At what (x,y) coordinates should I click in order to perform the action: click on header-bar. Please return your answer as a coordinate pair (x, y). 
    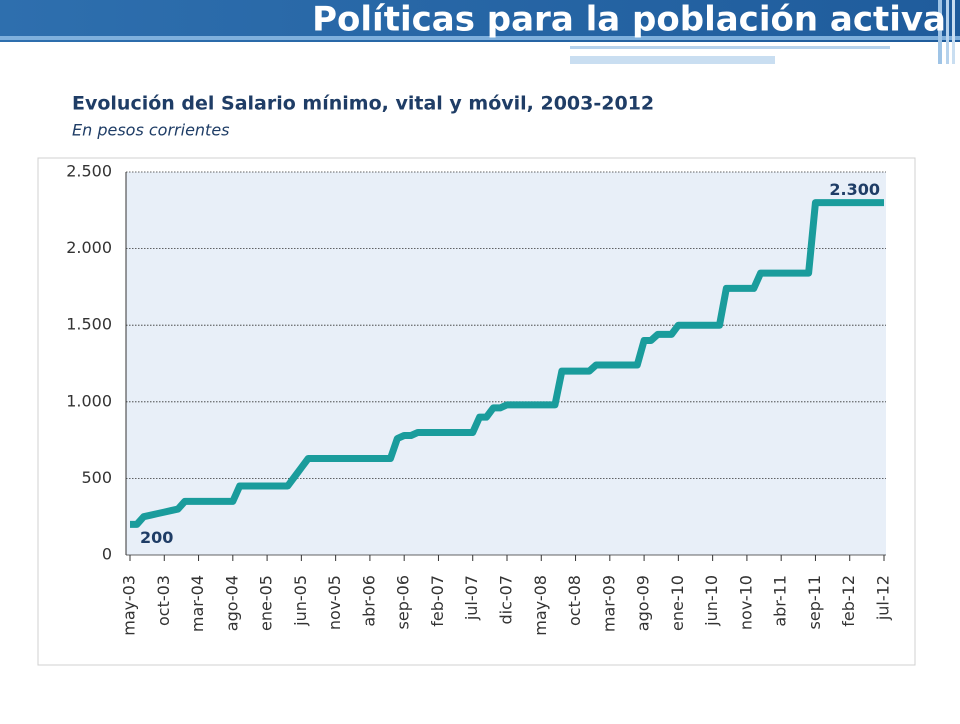
    Looking at the image, I should click on (480, 21).